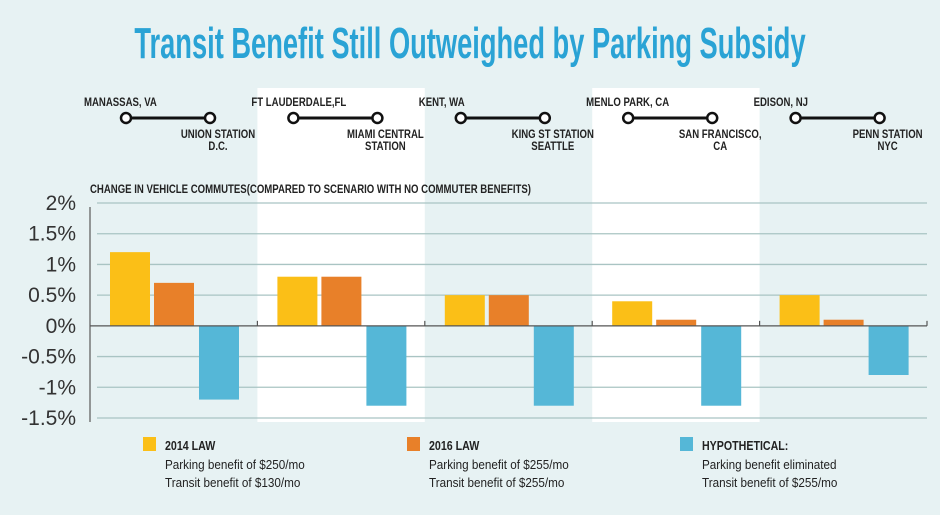 This screenshot has width=940, height=515. Describe the element at coordinates (385, 134) in the screenshot. I see `route-destination: MIAMI CENTRAL` at that location.